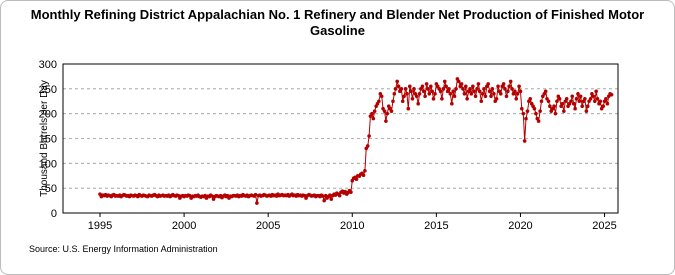 The width and height of the screenshot is (675, 275). What do you see at coordinates (48, 164) in the screenshot?
I see `y-tick-label: 100` at bounding box center [48, 164].